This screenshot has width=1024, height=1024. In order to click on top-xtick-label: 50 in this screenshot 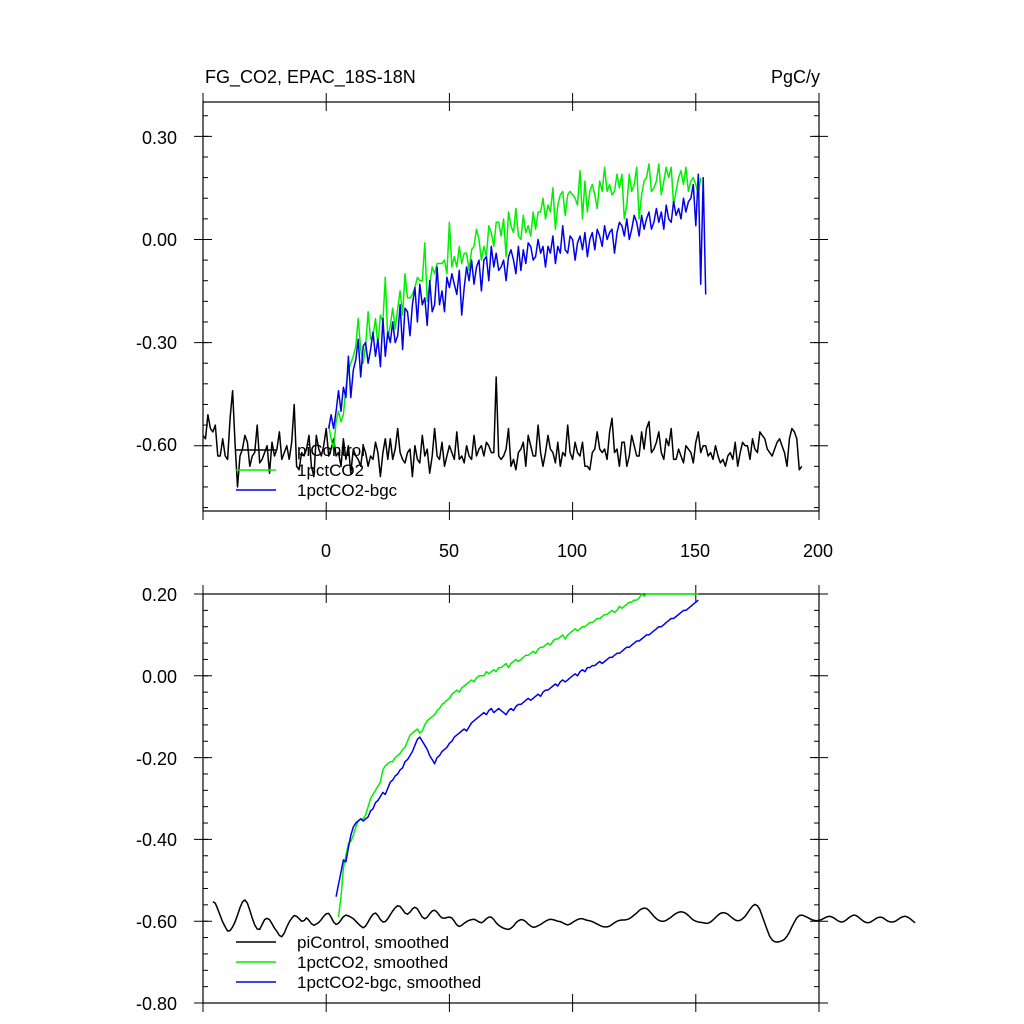, I will do `click(449, 551)`.